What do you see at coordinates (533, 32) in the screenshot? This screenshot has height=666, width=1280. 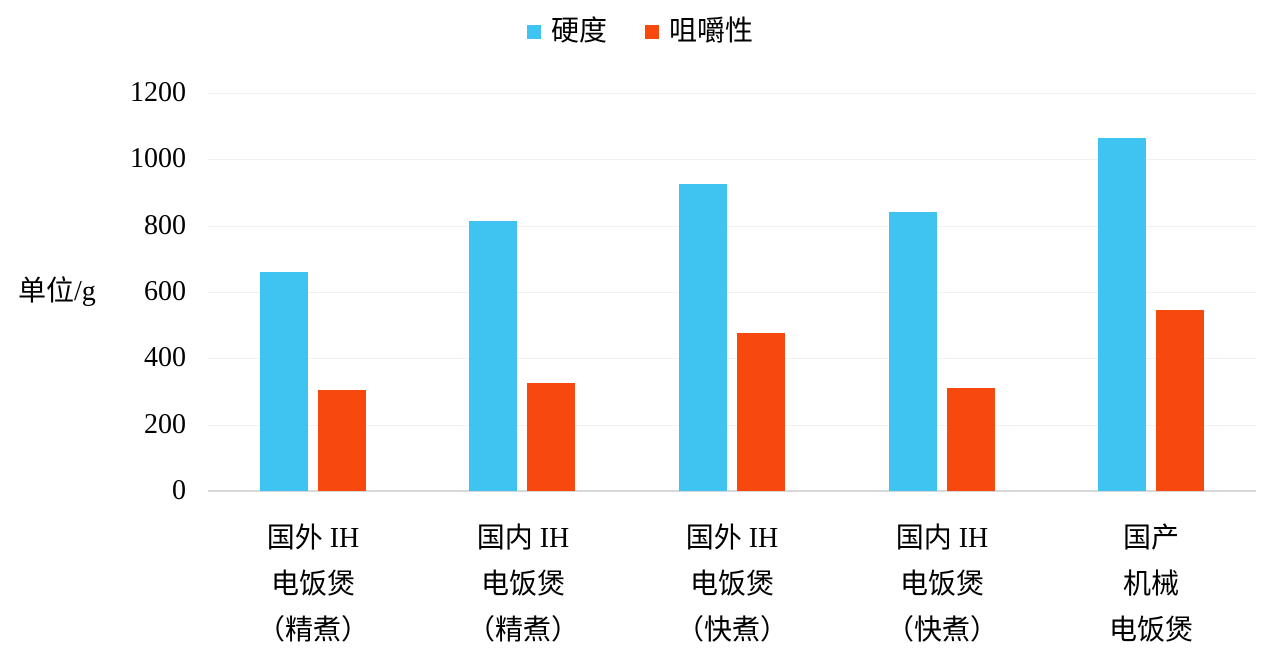 I see `legend-swatch-hardness` at bounding box center [533, 32].